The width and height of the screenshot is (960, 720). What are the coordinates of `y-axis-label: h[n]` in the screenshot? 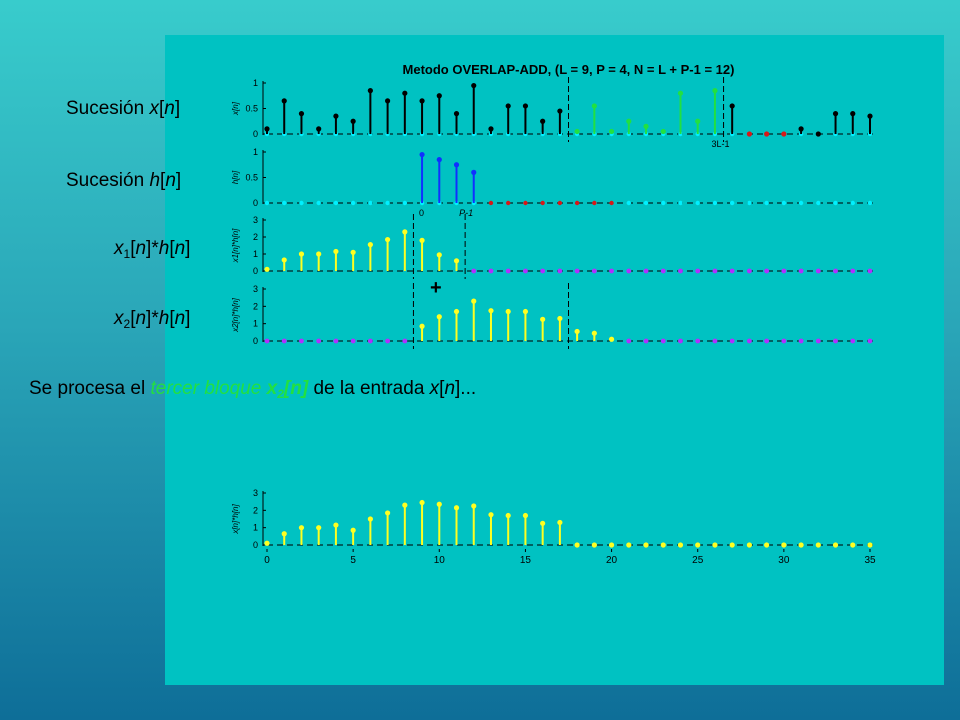 It's located at (235, 177).